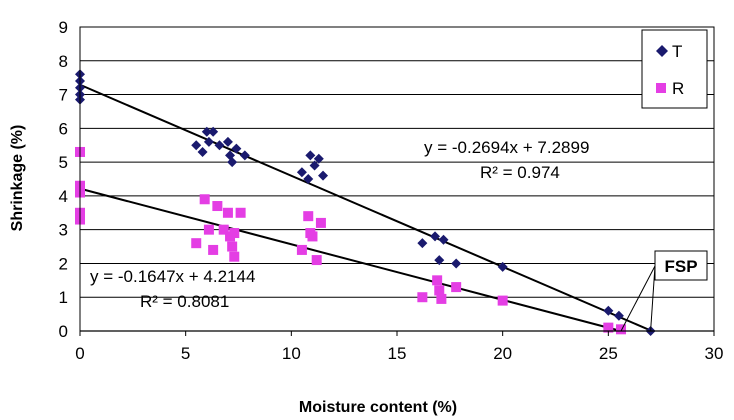 This screenshot has height=420, width=734. I want to click on legend-label-t: T, so click(677, 51).